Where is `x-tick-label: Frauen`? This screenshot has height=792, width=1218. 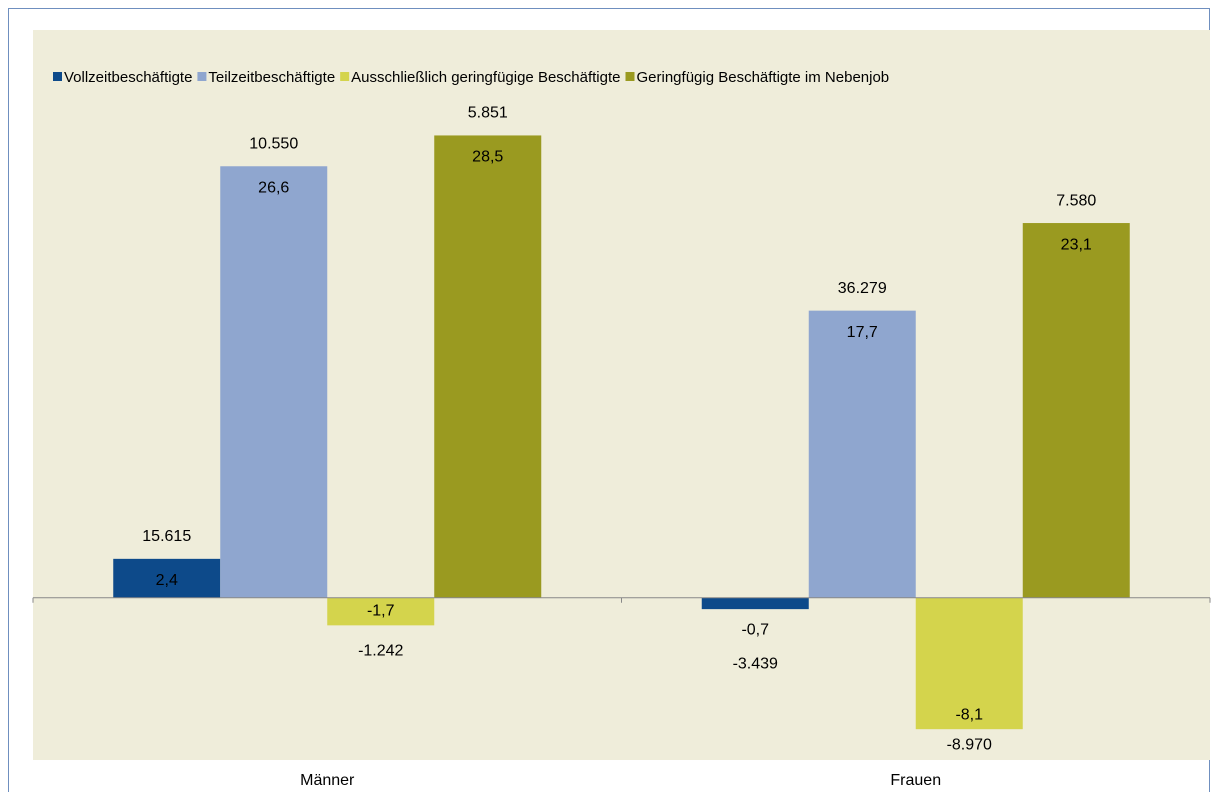
x-tick-label: Frauen is located at coordinates (915, 780).